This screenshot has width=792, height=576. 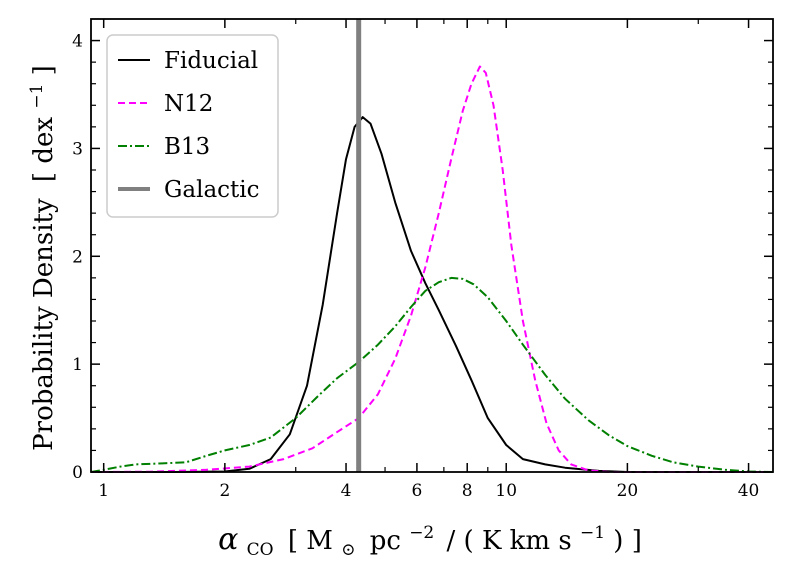 I want to click on x-tick-label: 4, so click(x=346, y=491).